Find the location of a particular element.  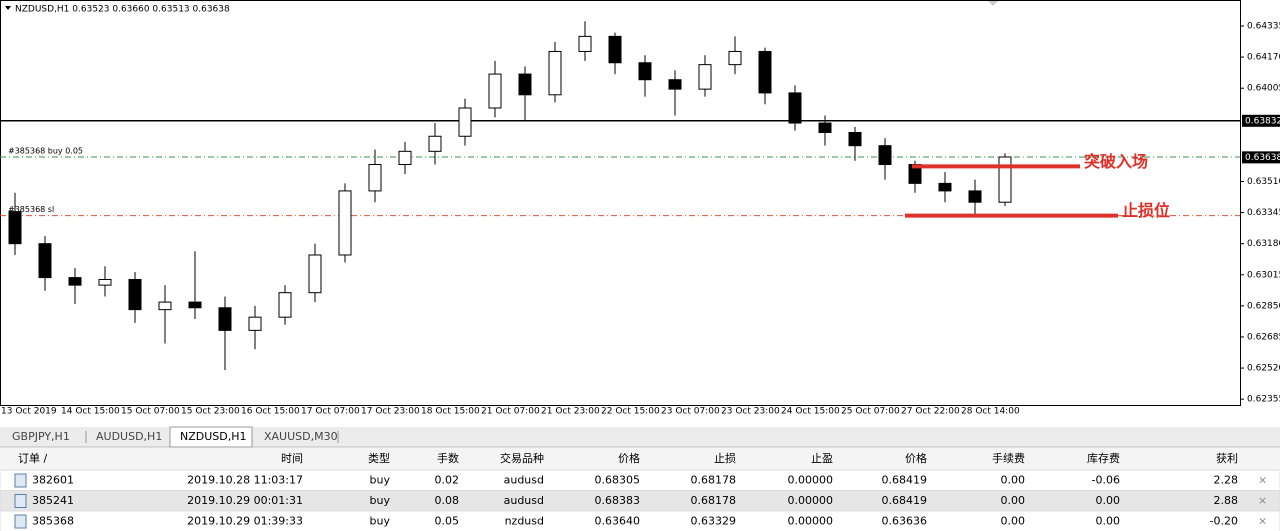

order-label: #385368 sl is located at coordinates (31, 209).